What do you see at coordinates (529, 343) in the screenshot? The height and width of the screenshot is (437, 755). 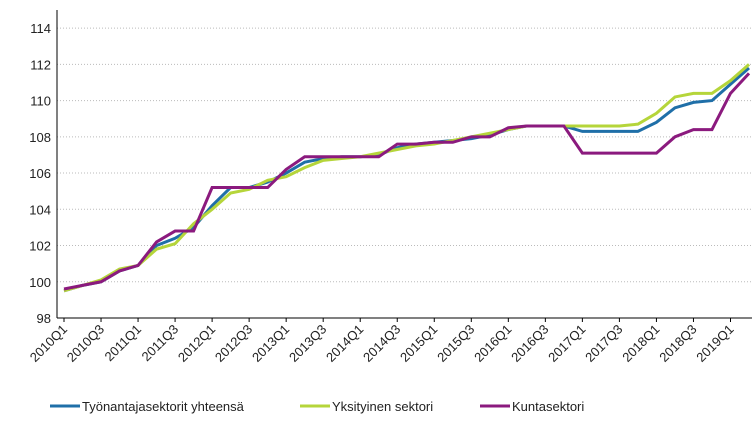 I see `x-tick-label: 2016Q3` at bounding box center [529, 343].